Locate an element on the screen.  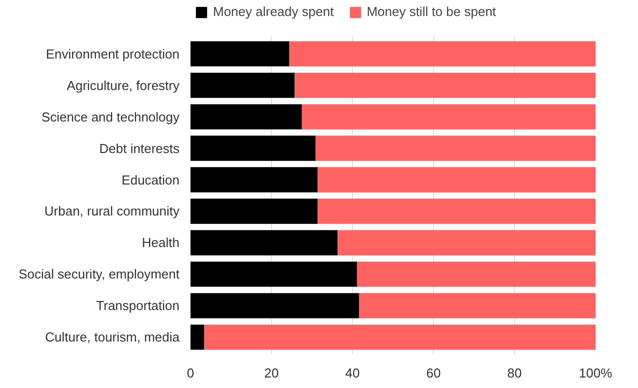
legend-label: Money already spent is located at coordinates (273, 11).